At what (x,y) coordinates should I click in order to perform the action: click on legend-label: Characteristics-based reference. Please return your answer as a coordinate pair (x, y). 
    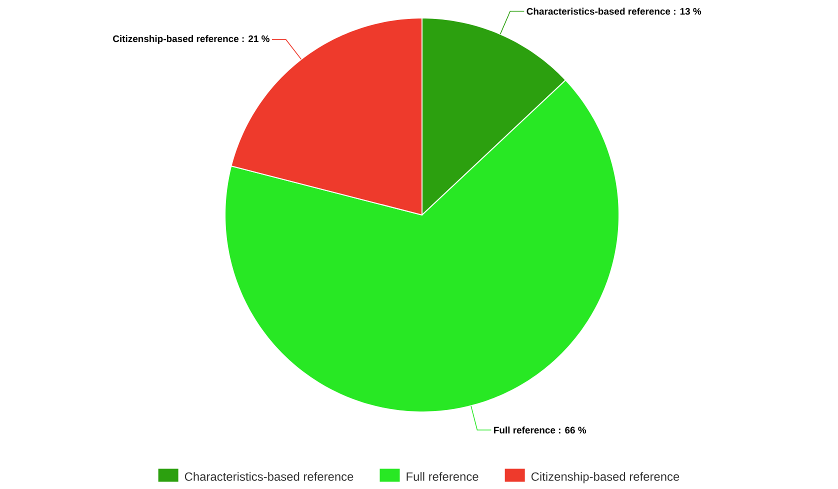
    Looking at the image, I should click on (269, 476).